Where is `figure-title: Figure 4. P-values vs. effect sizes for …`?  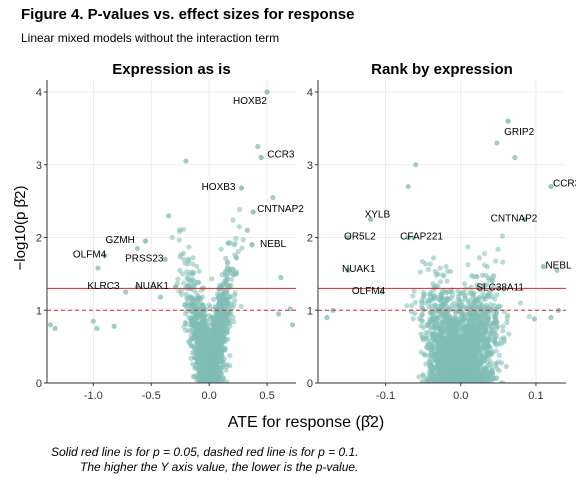
figure-title: Figure 4. P-values vs. effect sizes for … is located at coordinates (188, 14).